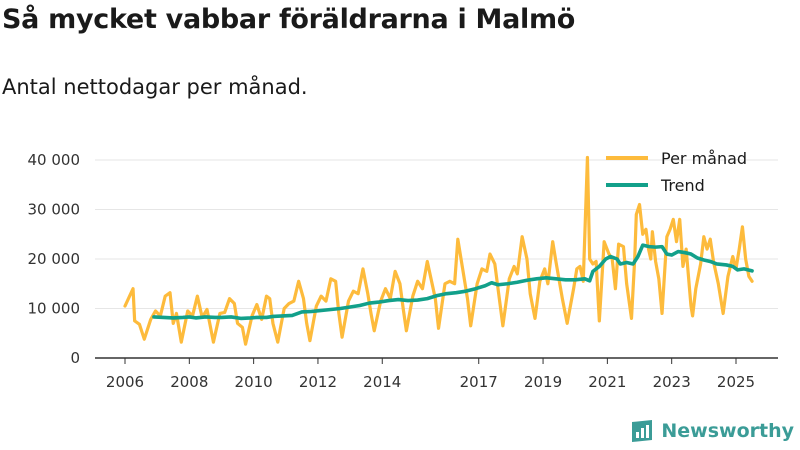 This screenshot has height=450, width=800. I want to click on y-tick-label: 30 000, so click(54, 210).